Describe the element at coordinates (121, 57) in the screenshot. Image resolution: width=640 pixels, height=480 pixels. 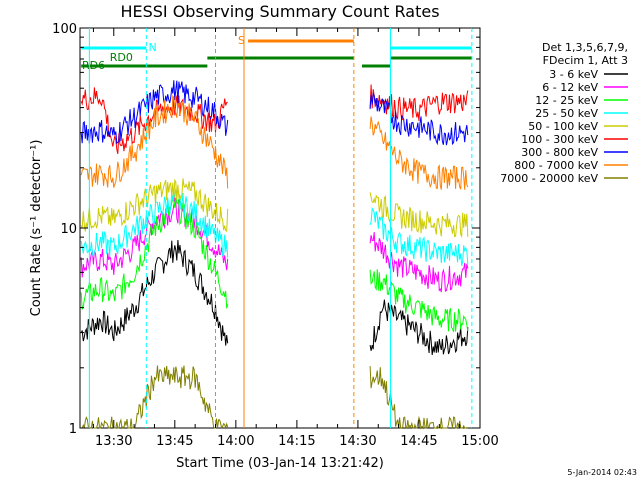
I see `annotation-label: RD0` at that location.